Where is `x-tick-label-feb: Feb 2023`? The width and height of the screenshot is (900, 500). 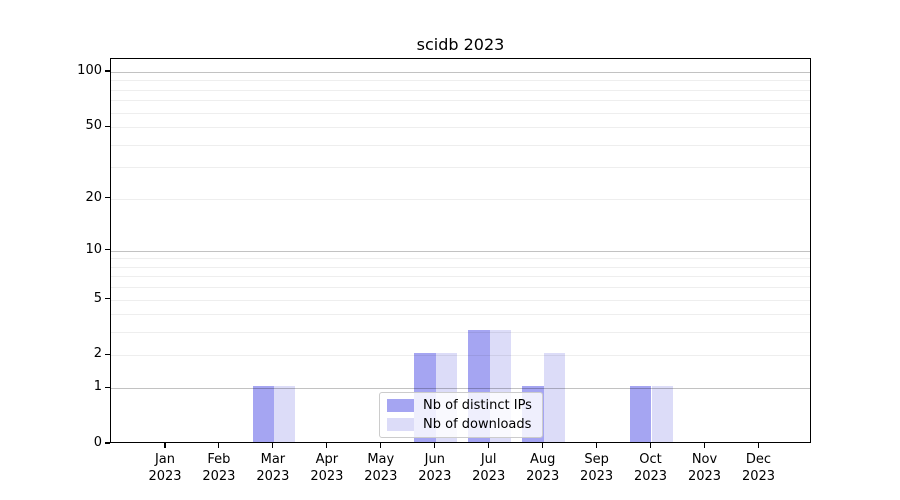 x-tick-label-feb: Feb 2023 is located at coordinates (219, 468).